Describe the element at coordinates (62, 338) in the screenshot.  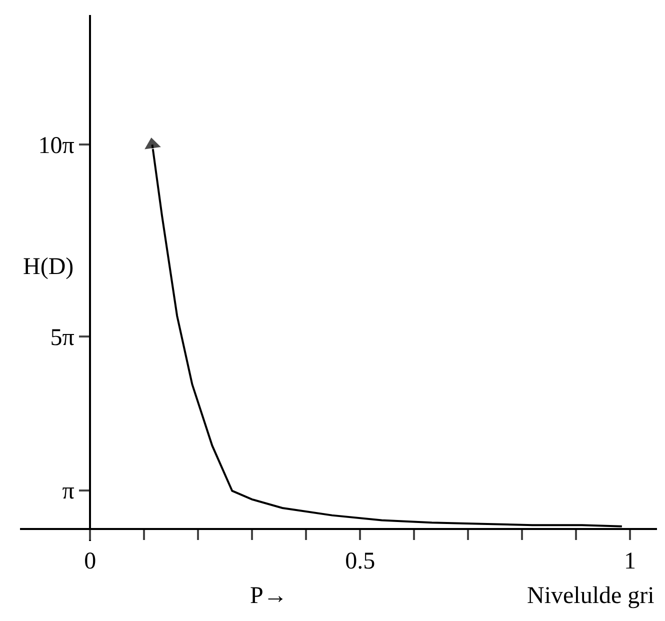
I see `y-tick-label: 5π` at that location.